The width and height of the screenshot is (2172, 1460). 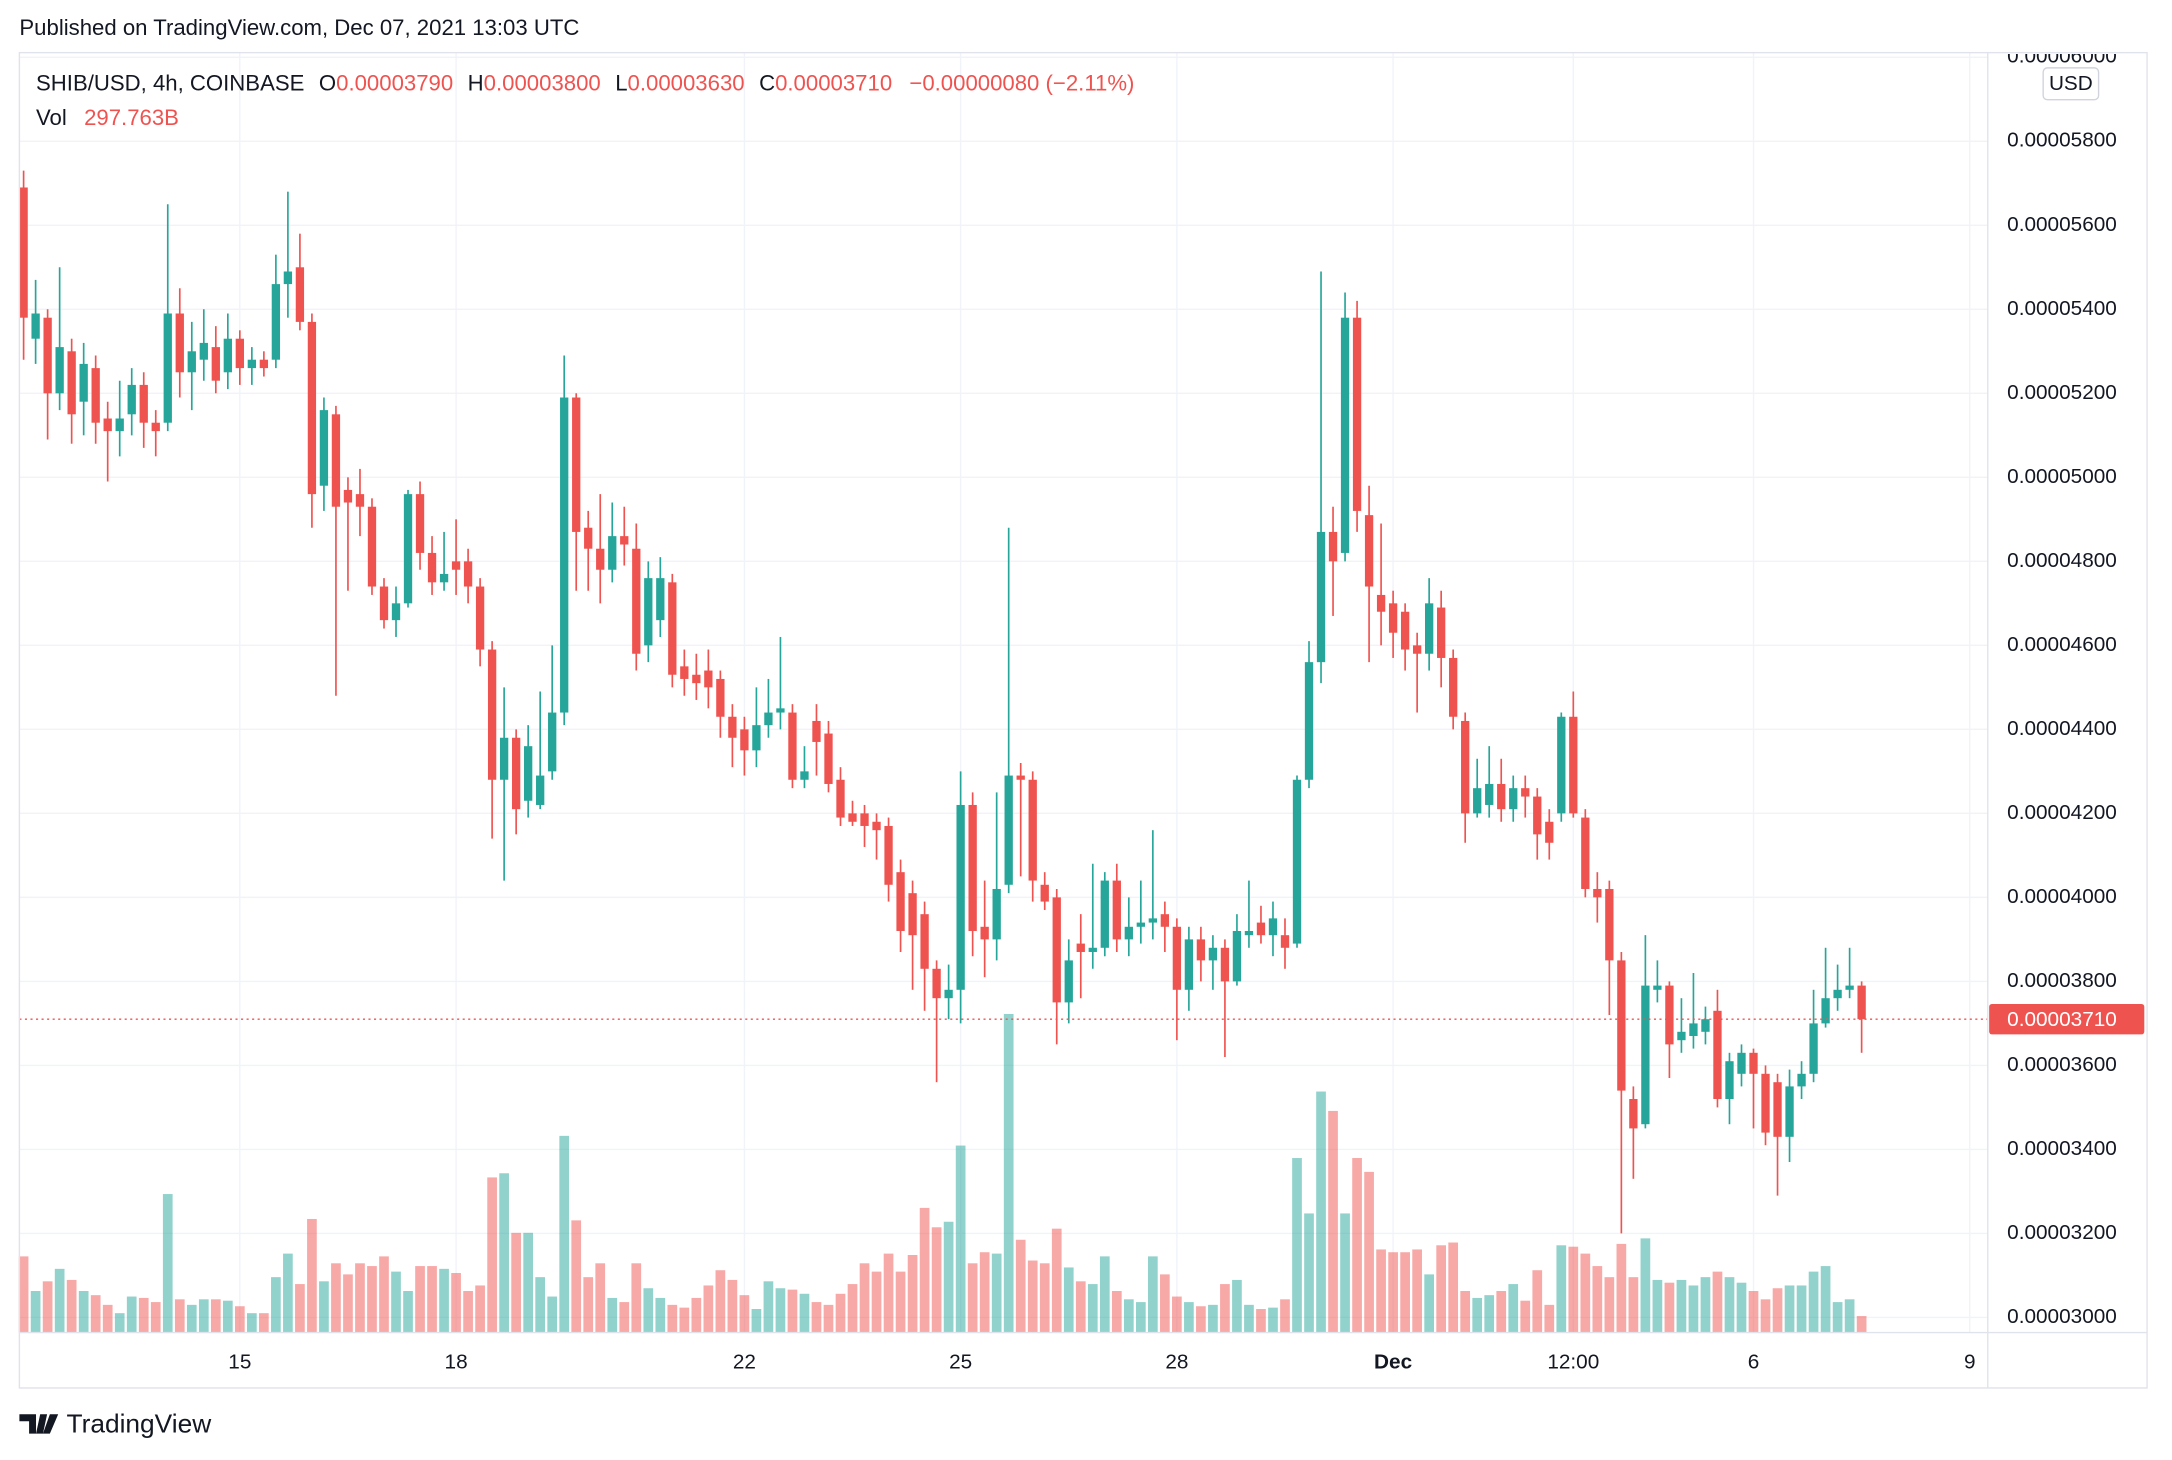 I want to click on x-tick-label: 12:00, so click(x=1573, y=1362).